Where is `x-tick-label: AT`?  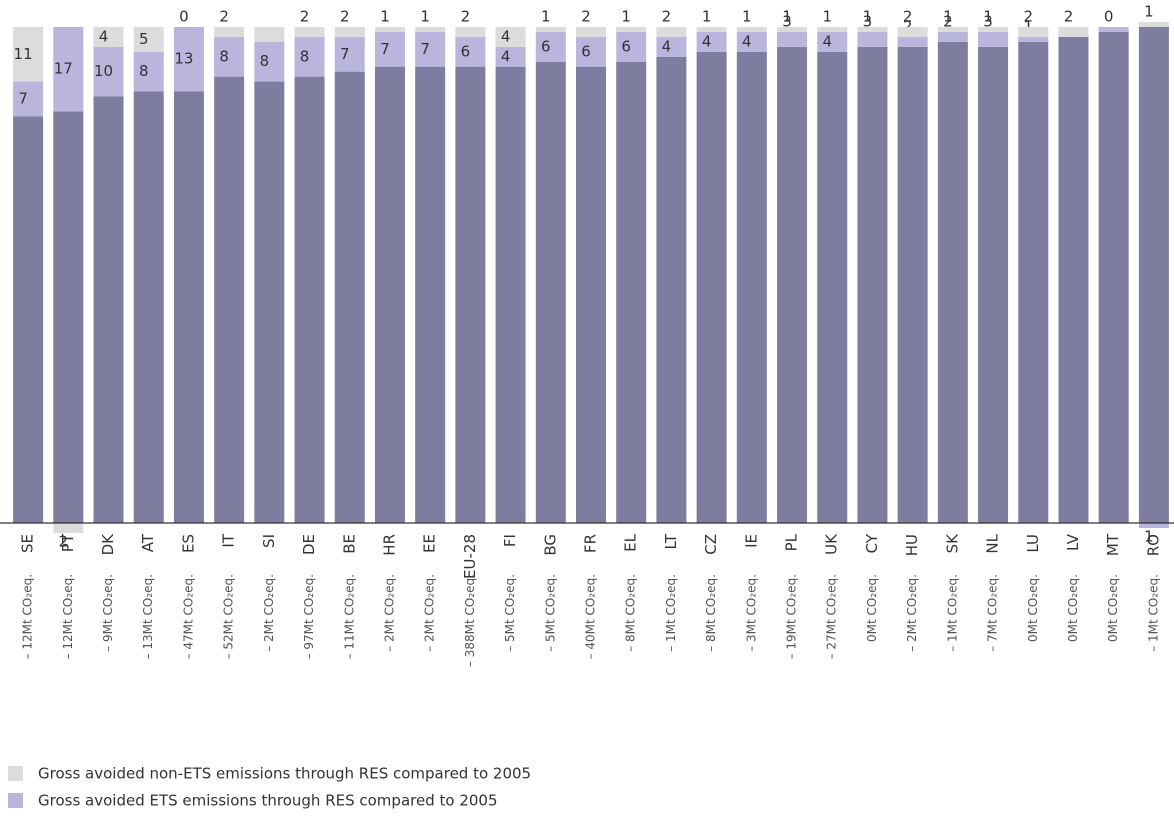 x-tick-label: AT is located at coordinates (148, 542).